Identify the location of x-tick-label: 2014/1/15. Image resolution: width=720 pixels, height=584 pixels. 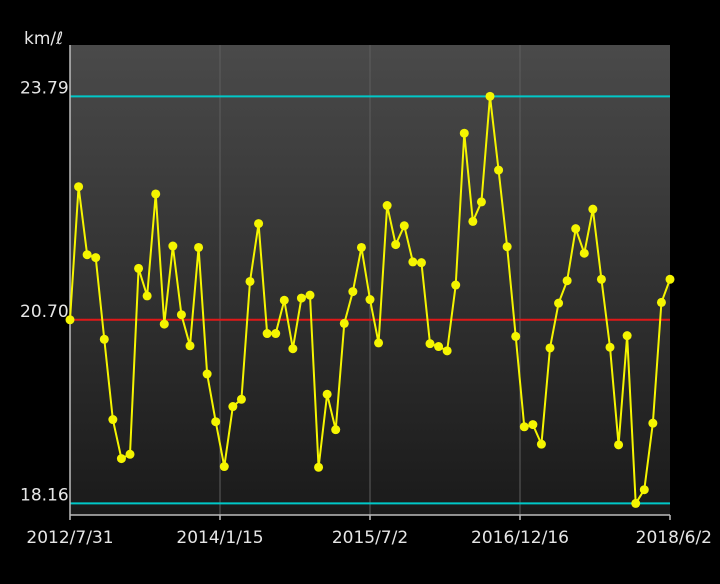
(219, 538).